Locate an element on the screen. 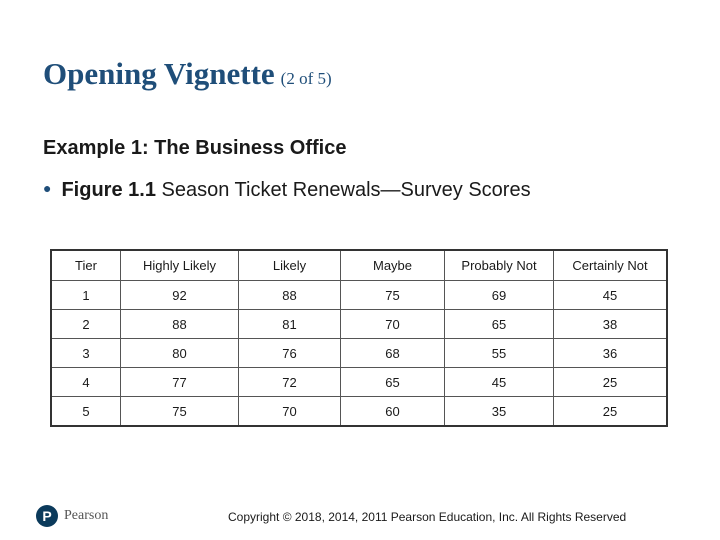 The width and height of the screenshot is (720, 540). table-row: 3 80 76 68 55 36 is located at coordinates (359, 353).